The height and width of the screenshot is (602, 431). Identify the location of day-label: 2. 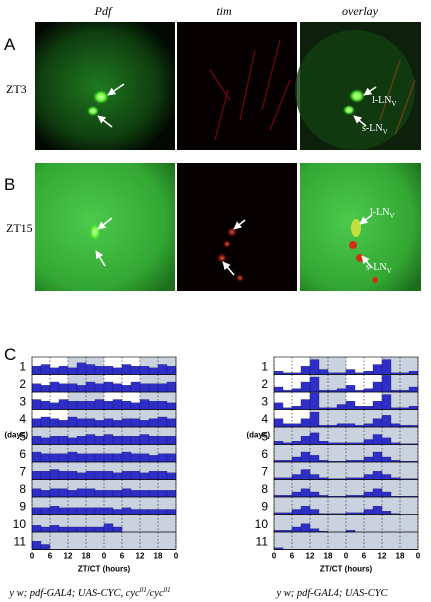
(22, 384).